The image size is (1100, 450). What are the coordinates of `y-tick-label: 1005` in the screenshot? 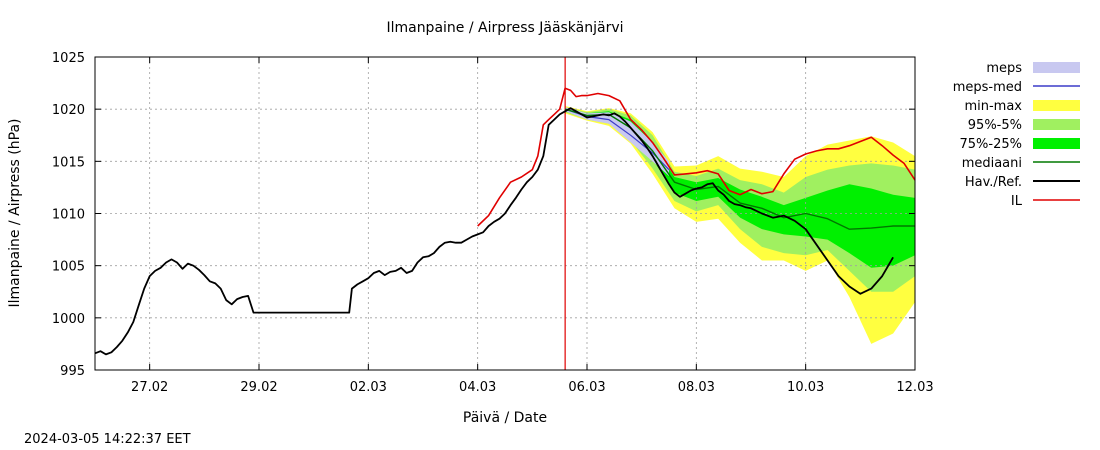 It's located at (68, 267).